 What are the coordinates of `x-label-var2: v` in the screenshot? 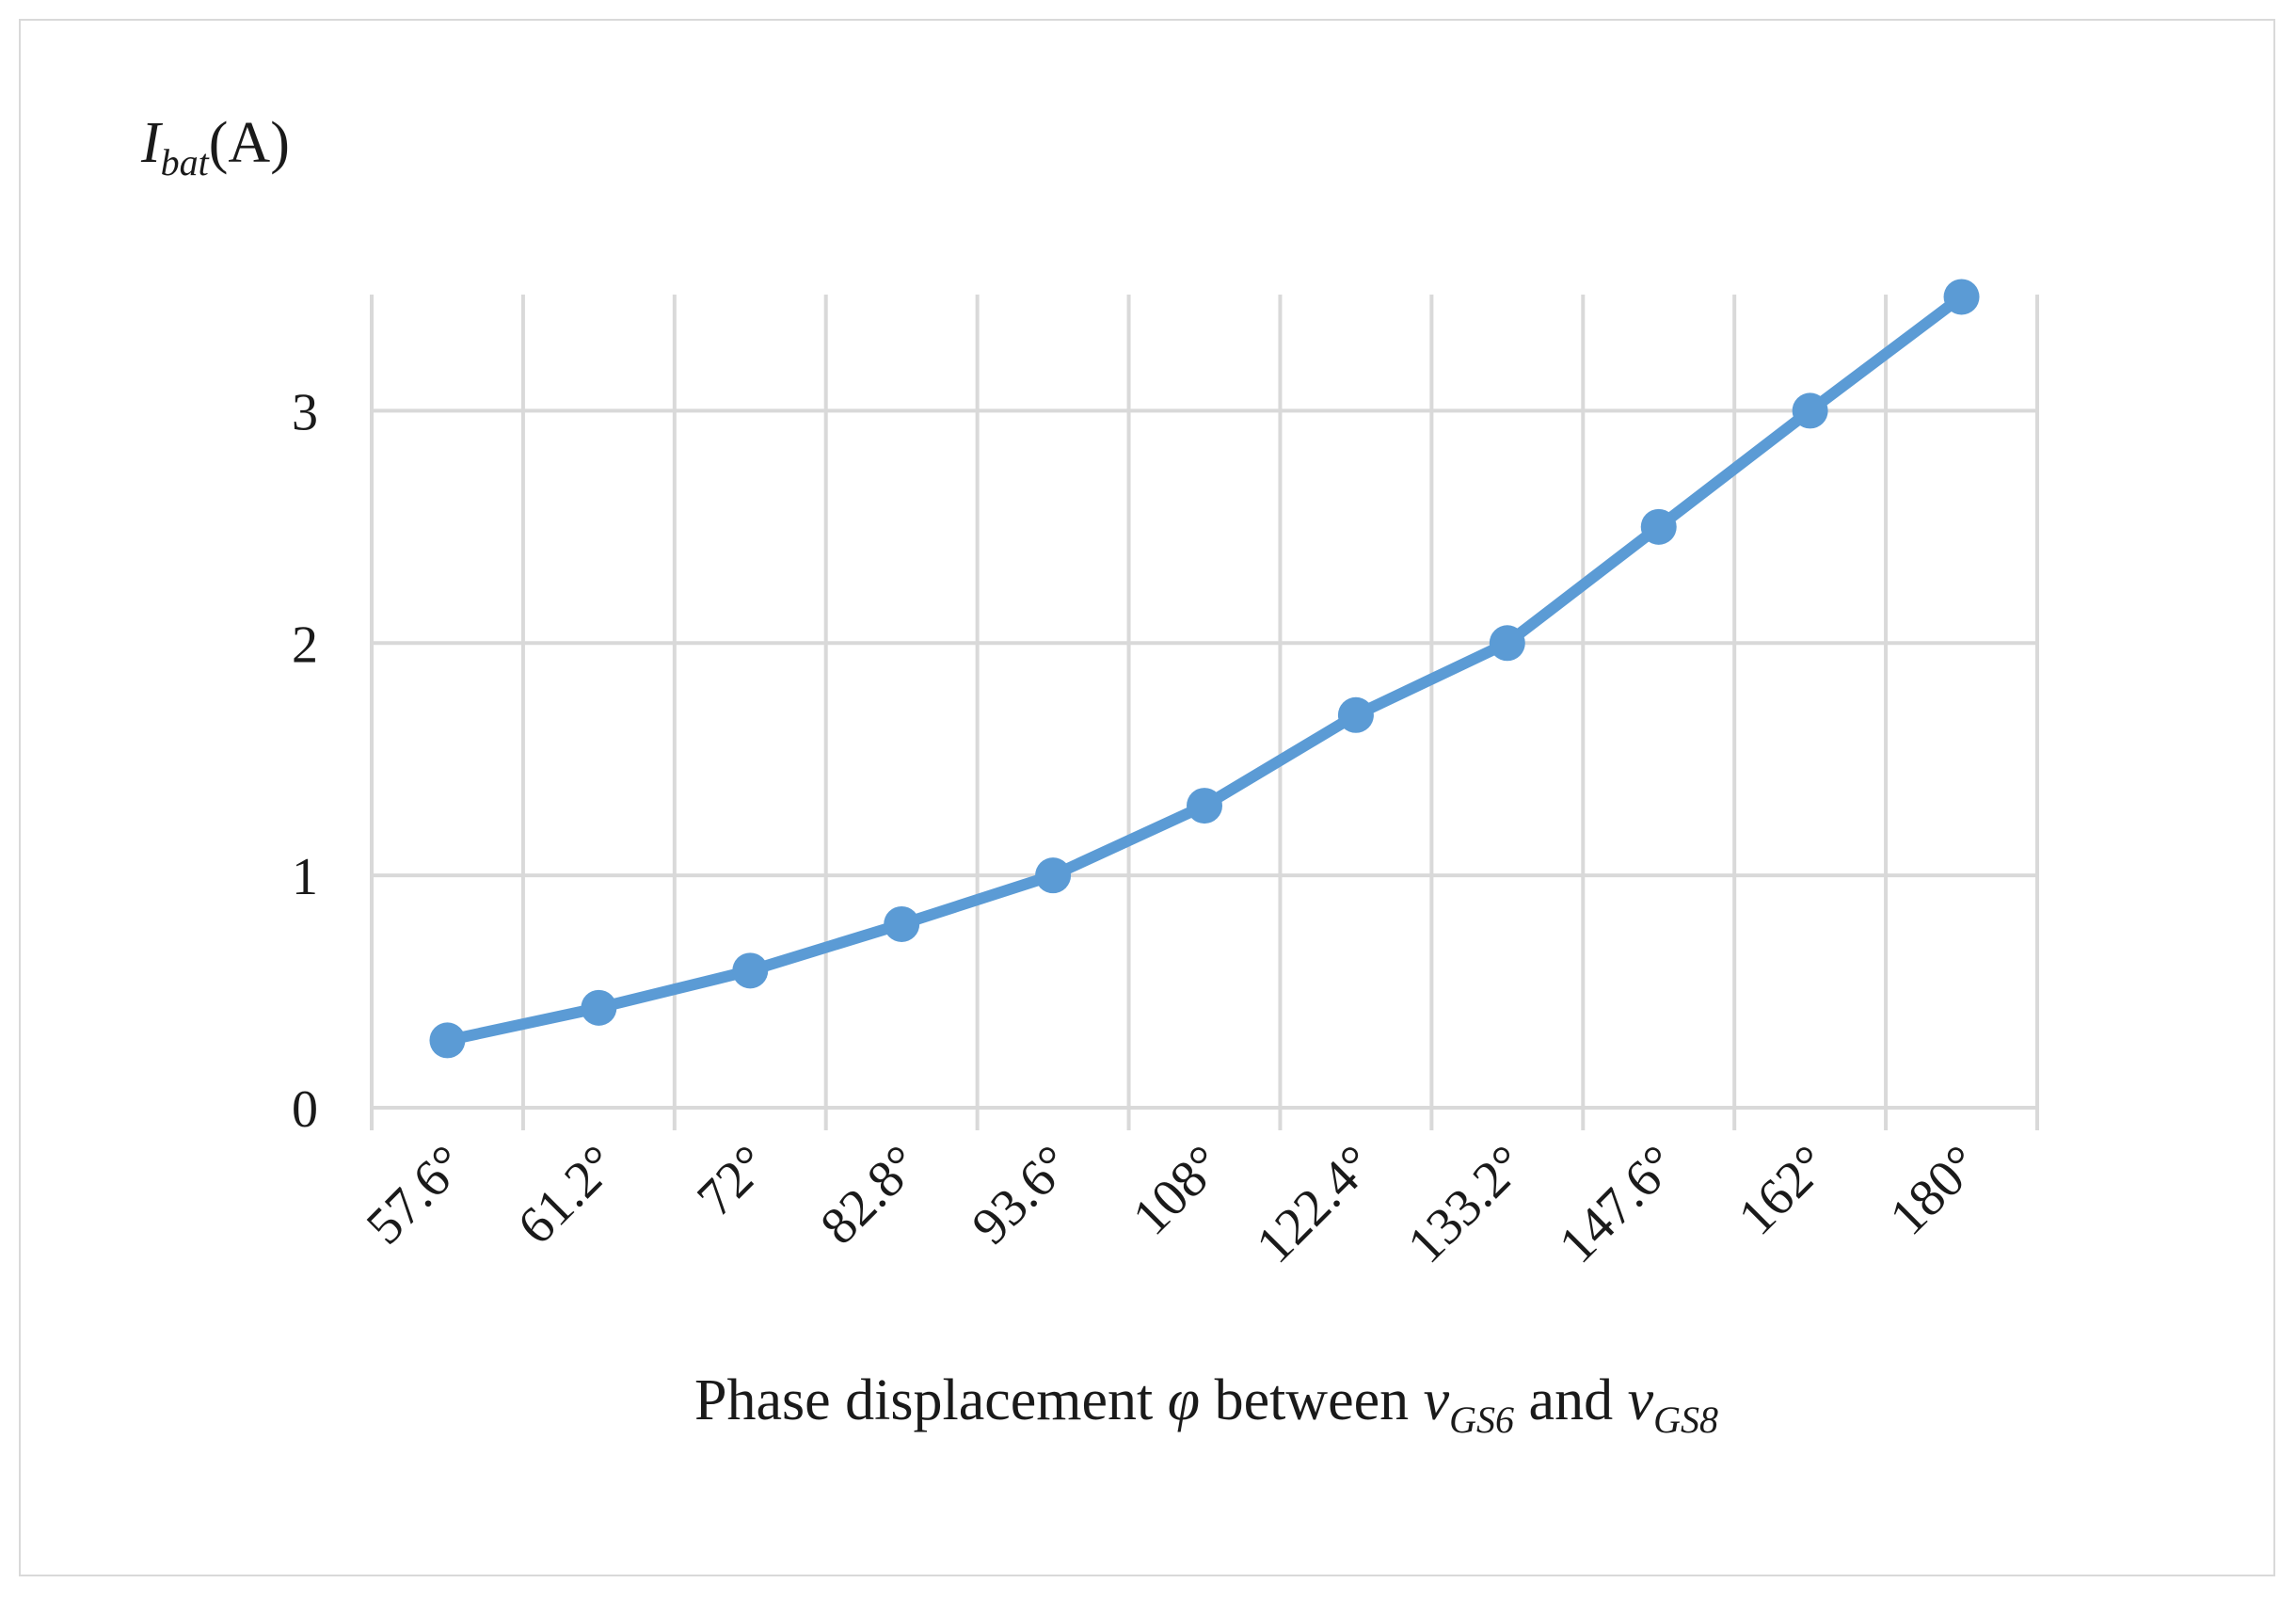 It's located at (1641, 1400).